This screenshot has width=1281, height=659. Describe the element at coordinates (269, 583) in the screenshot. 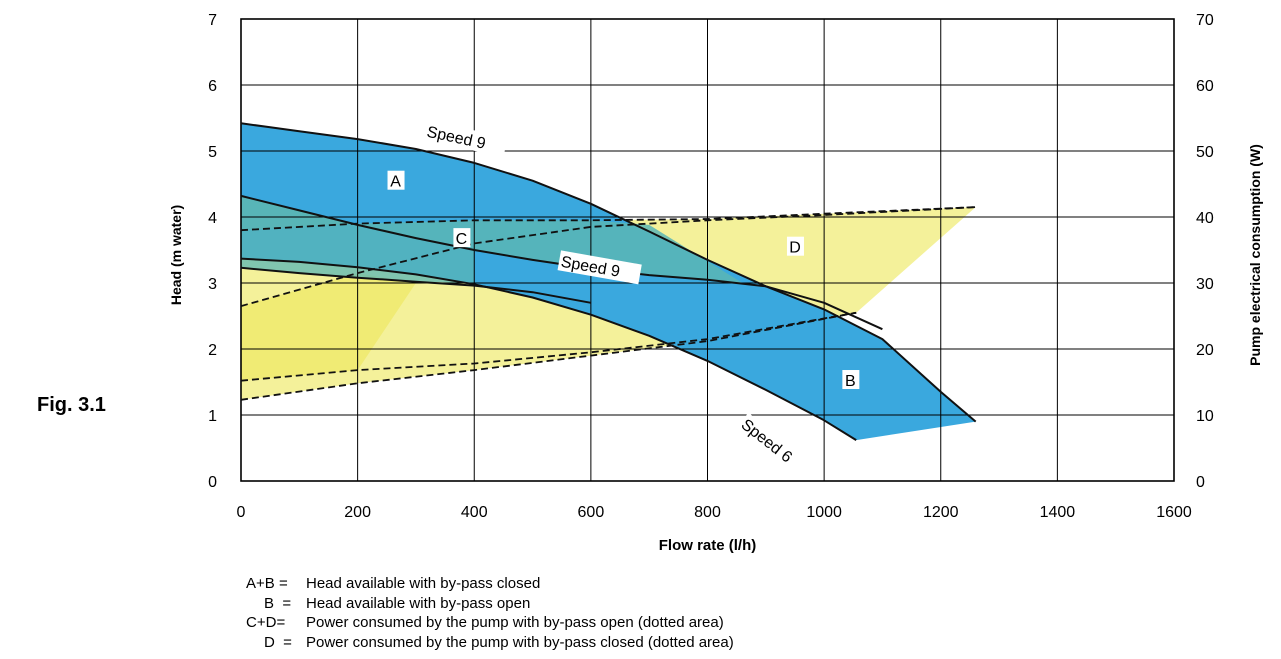

I see `legend-key: A+B =` at that location.